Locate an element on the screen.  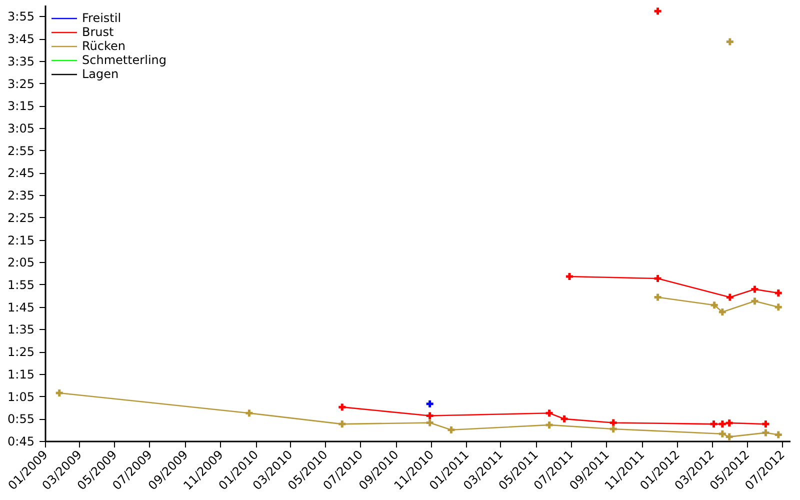
y-tick-label: 2:25 is located at coordinates (21, 217).